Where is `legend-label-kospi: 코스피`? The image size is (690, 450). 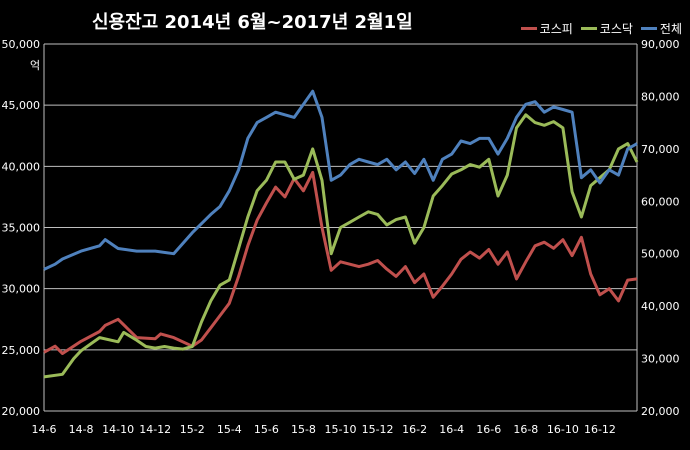
legend-label-kospi: 코스피 is located at coordinates (556, 29).